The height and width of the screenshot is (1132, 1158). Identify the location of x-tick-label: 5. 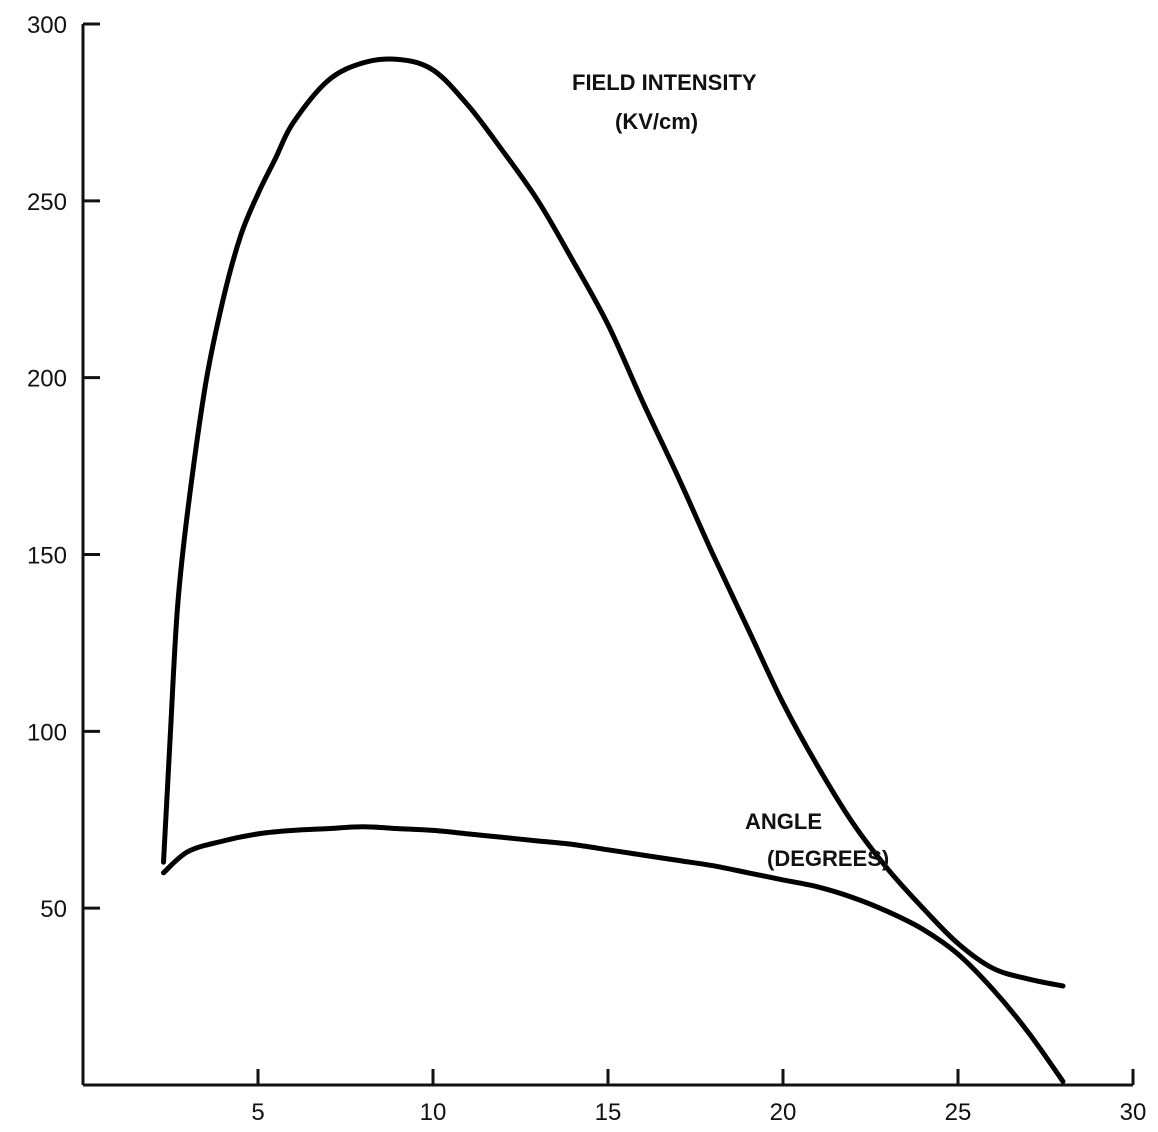
(257, 1112).